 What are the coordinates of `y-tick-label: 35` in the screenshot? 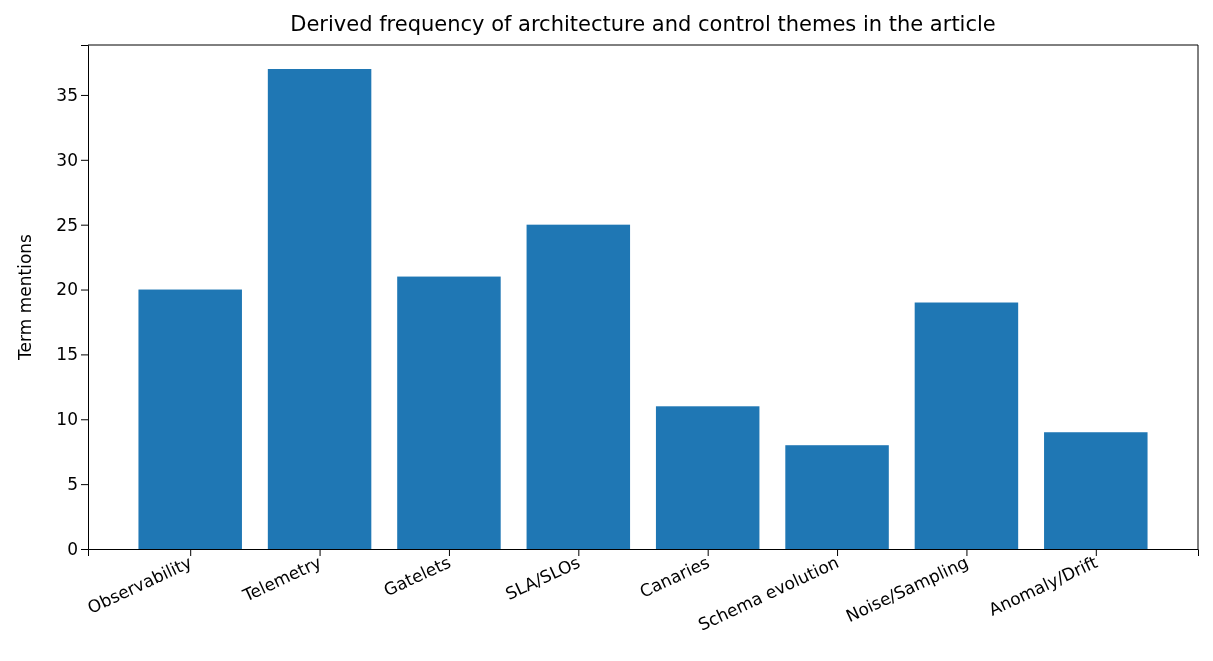 It's located at (67, 94).